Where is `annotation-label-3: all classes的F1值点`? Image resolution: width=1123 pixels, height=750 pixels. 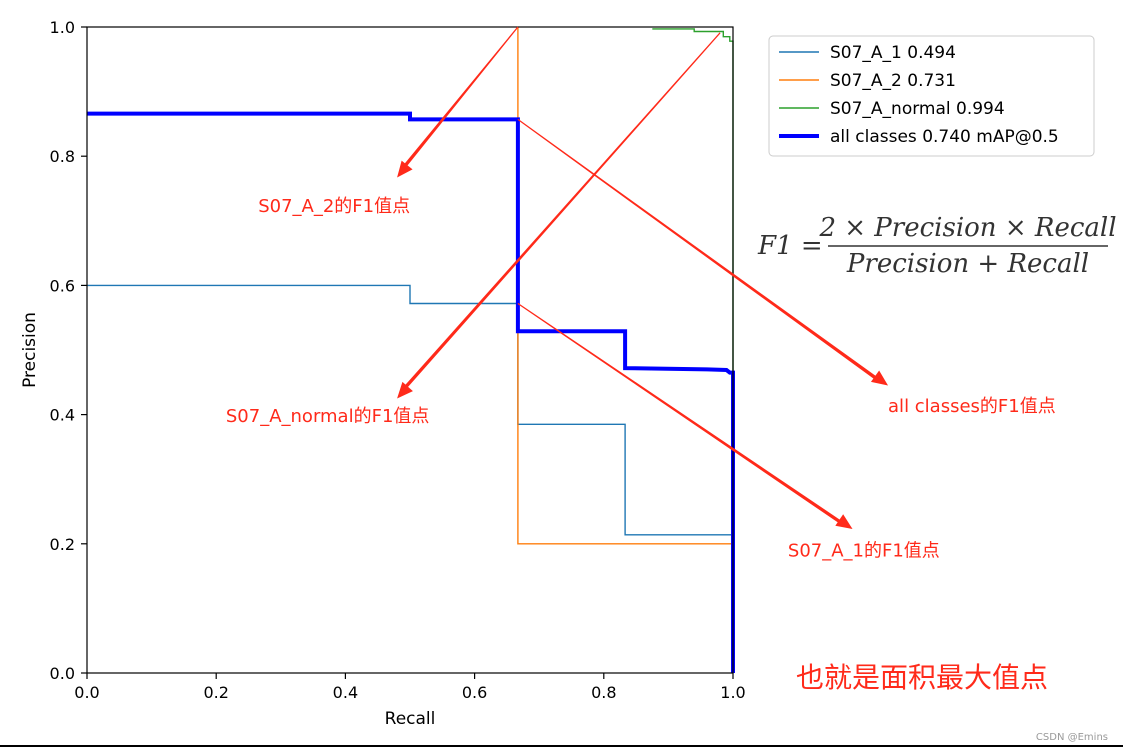 annotation-label-3: all classes的F1值点 is located at coordinates (972, 406).